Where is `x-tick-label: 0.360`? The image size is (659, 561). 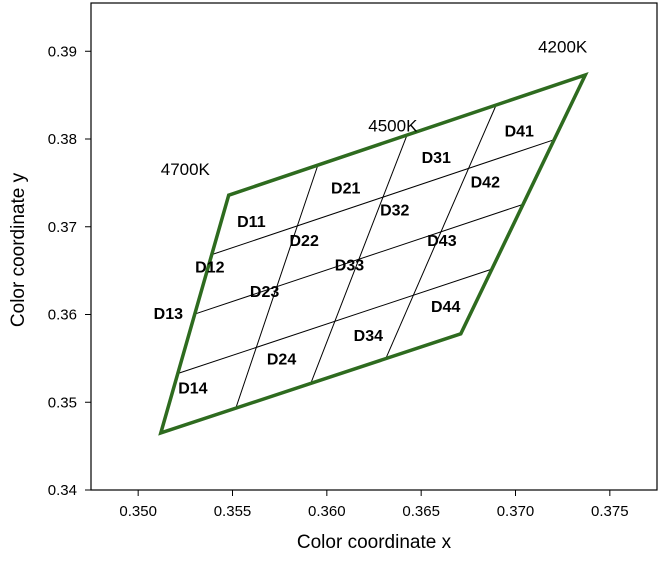 x-tick-label: 0.360 is located at coordinates (327, 511).